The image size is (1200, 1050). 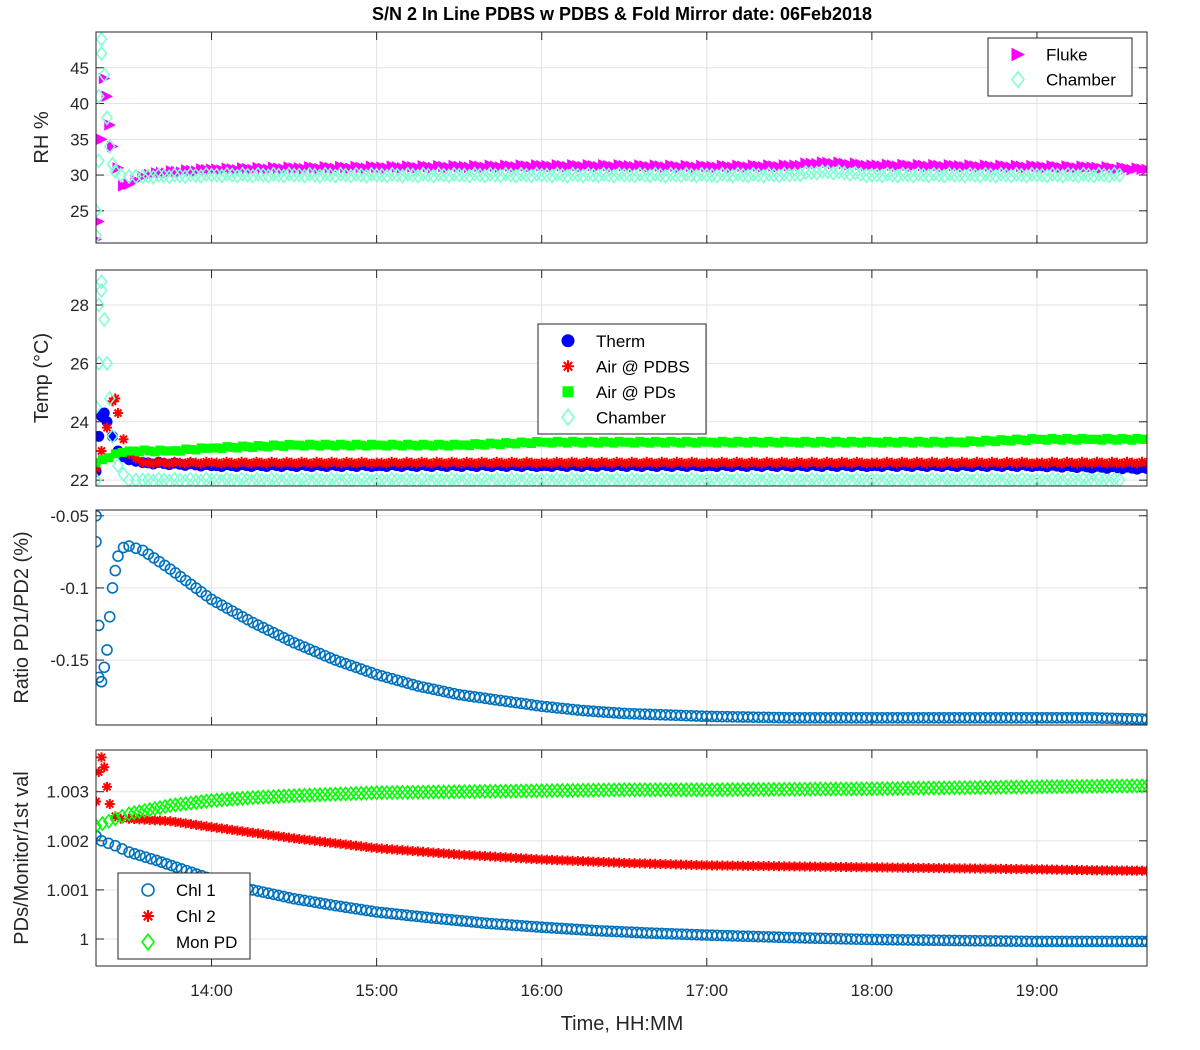 I want to click on x-tick-label: 14:00, so click(x=211, y=990).